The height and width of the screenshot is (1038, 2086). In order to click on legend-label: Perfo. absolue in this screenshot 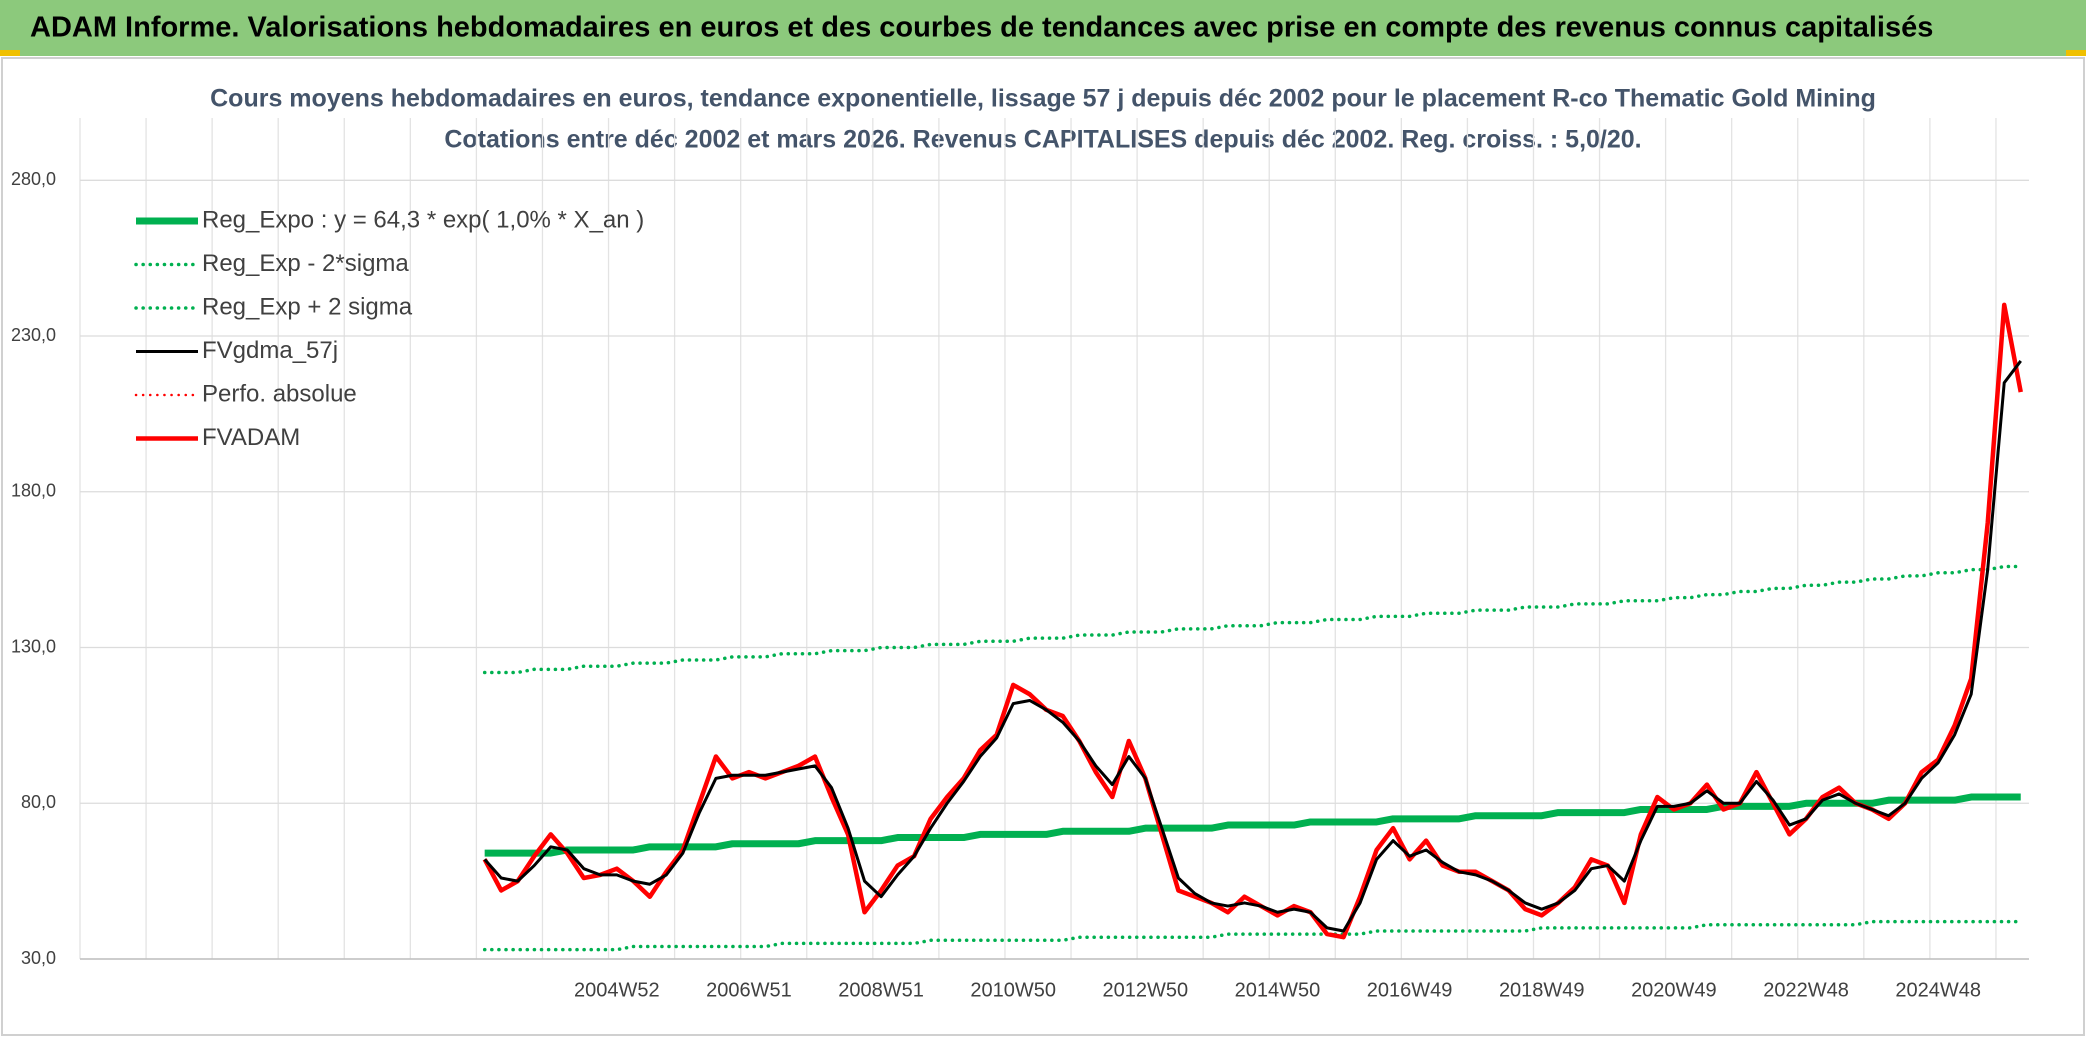, I will do `click(279, 393)`.